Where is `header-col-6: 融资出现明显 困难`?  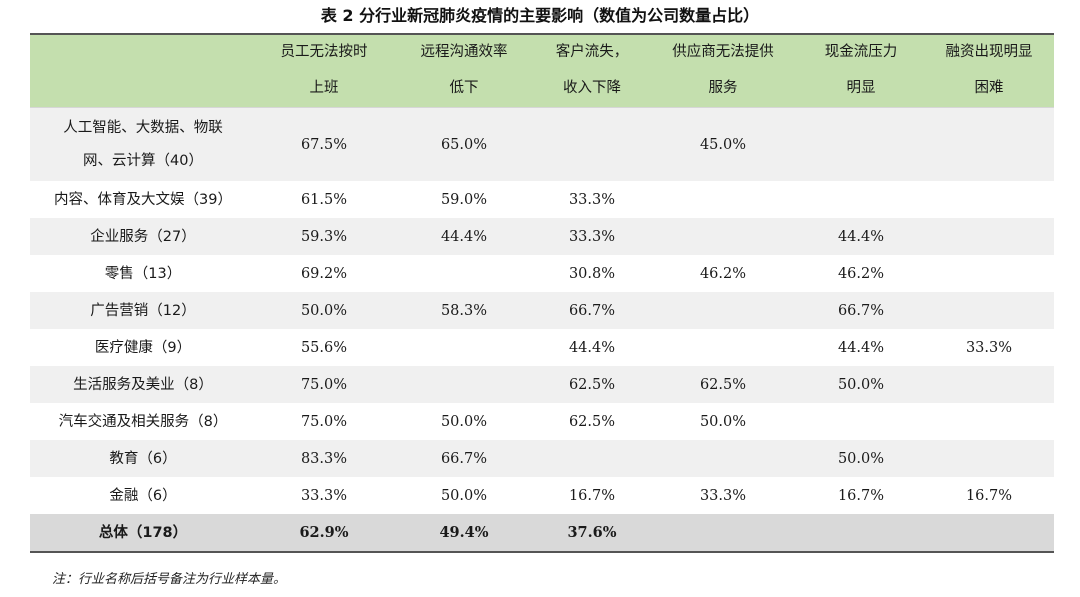
header-col-6: 融资出现明显 困难 is located at coordinates (989, 70).